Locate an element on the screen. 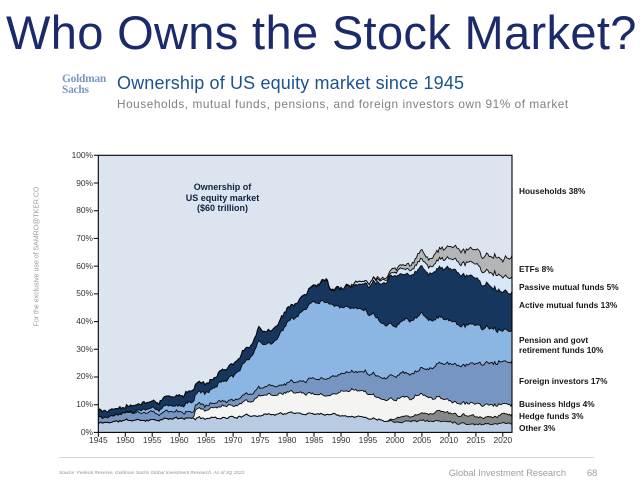  y-axis-tick-label: 10% is located at coordinates (84, 404).